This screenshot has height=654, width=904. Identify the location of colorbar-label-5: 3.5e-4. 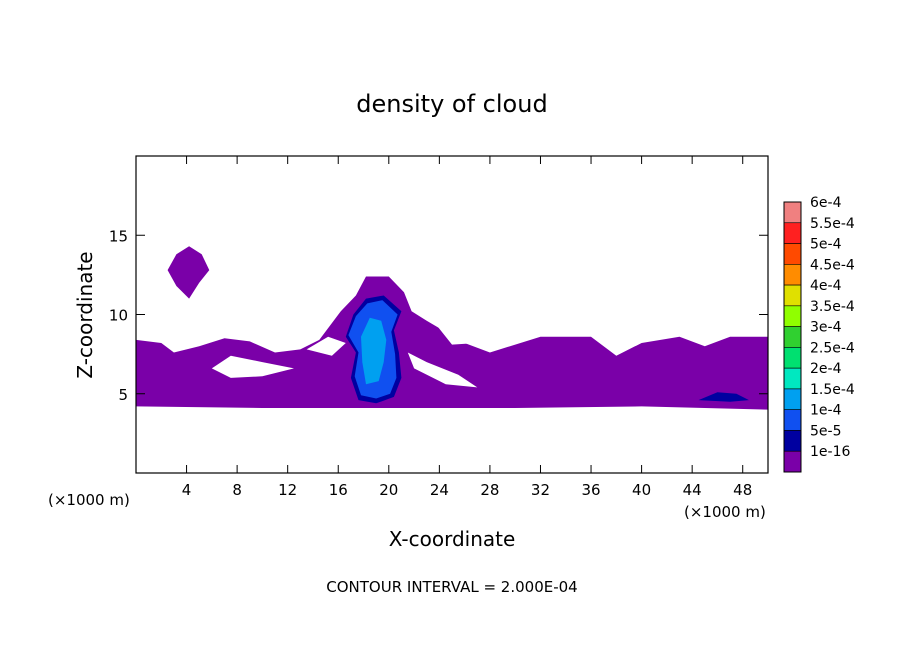
(832, 307).